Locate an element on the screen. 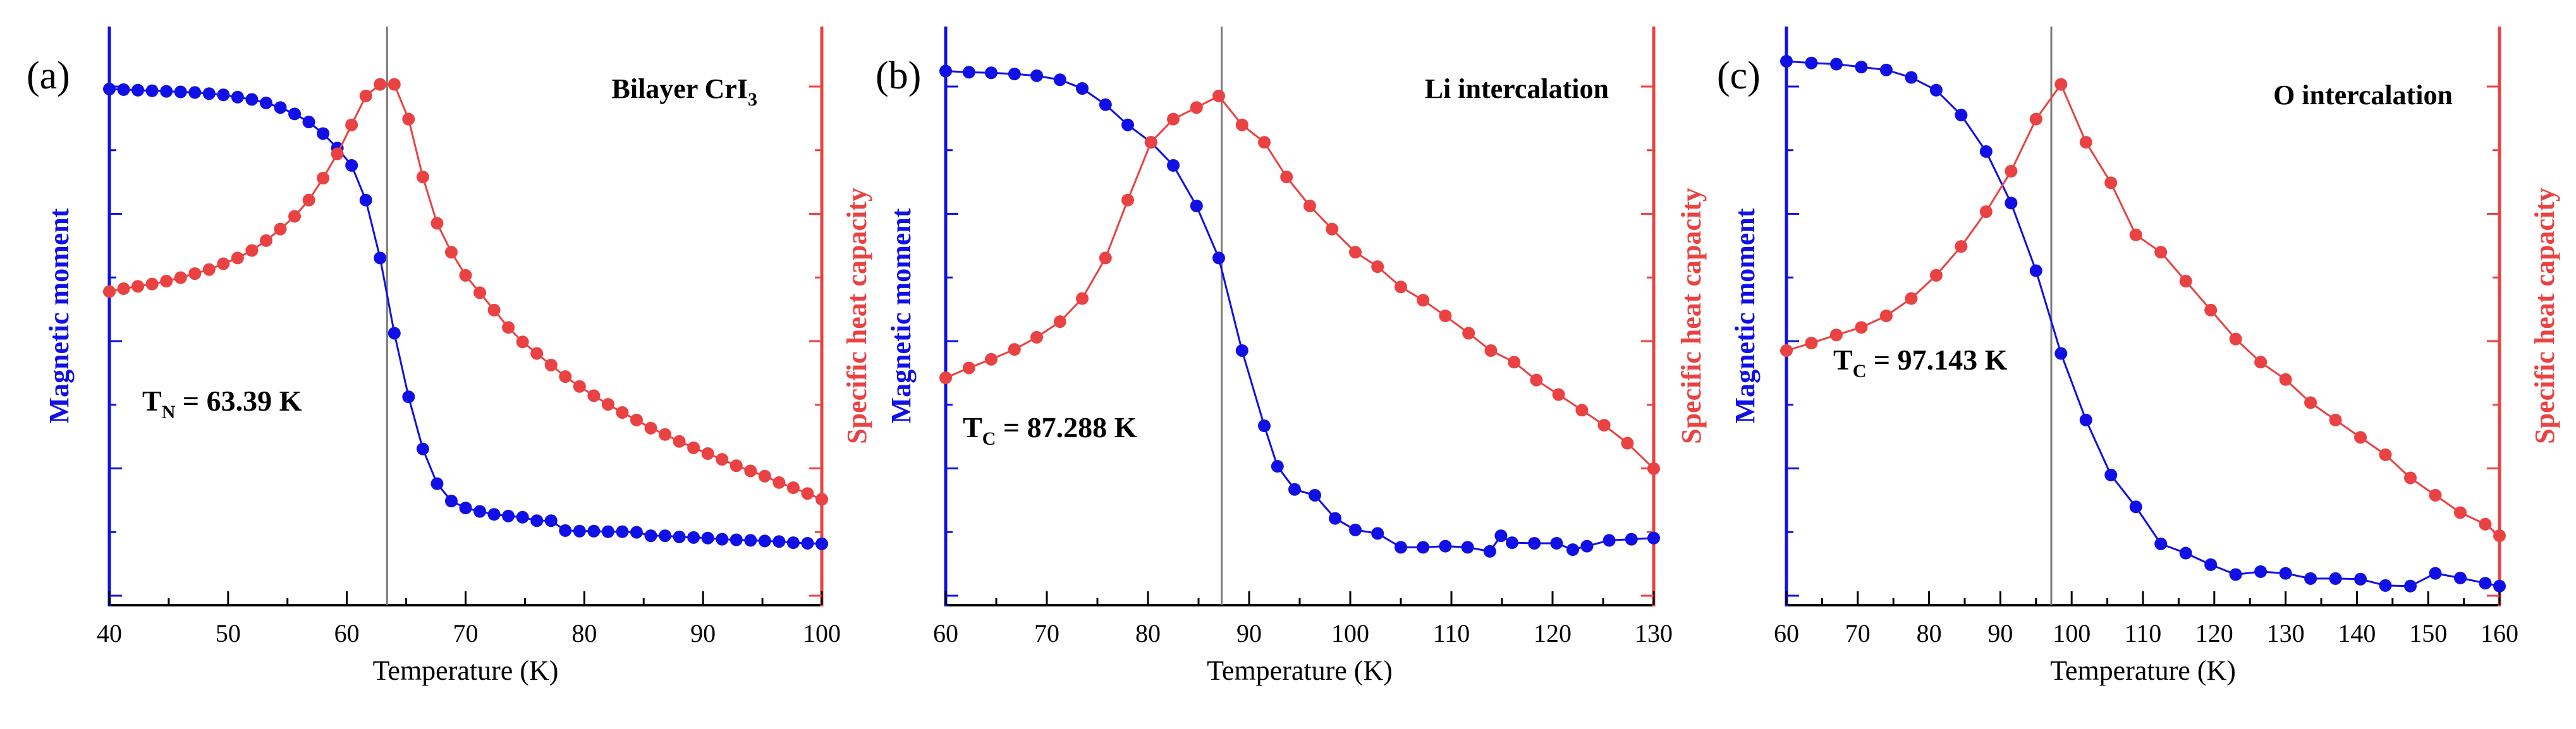  x-tick-label: 50 is located at coordinates (228, 633).